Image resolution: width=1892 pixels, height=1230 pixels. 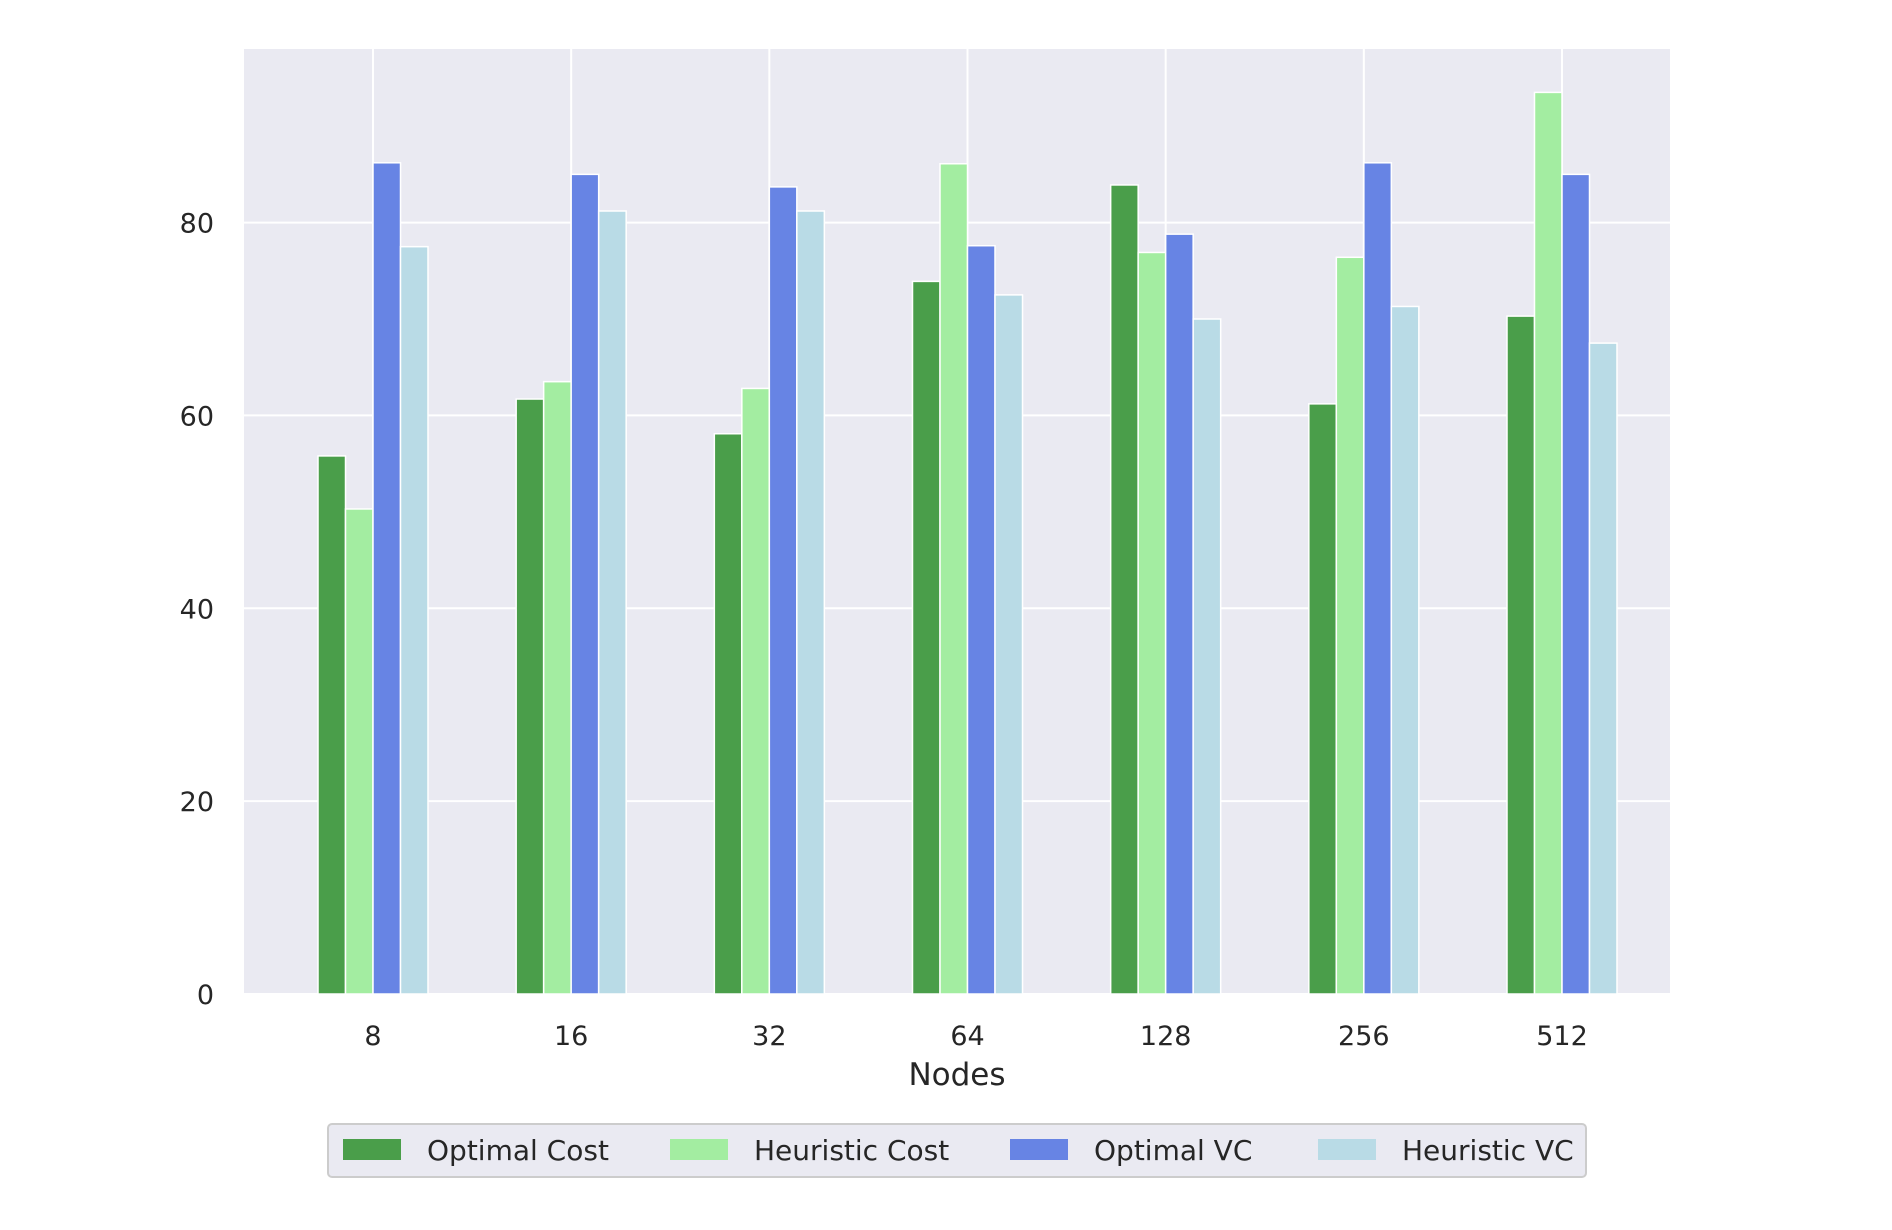 What do you see at coordinates (1488, 1150) in the screenshot?
I see `legend-label: Heuristic VC` at bounding box center [1488, 1150].